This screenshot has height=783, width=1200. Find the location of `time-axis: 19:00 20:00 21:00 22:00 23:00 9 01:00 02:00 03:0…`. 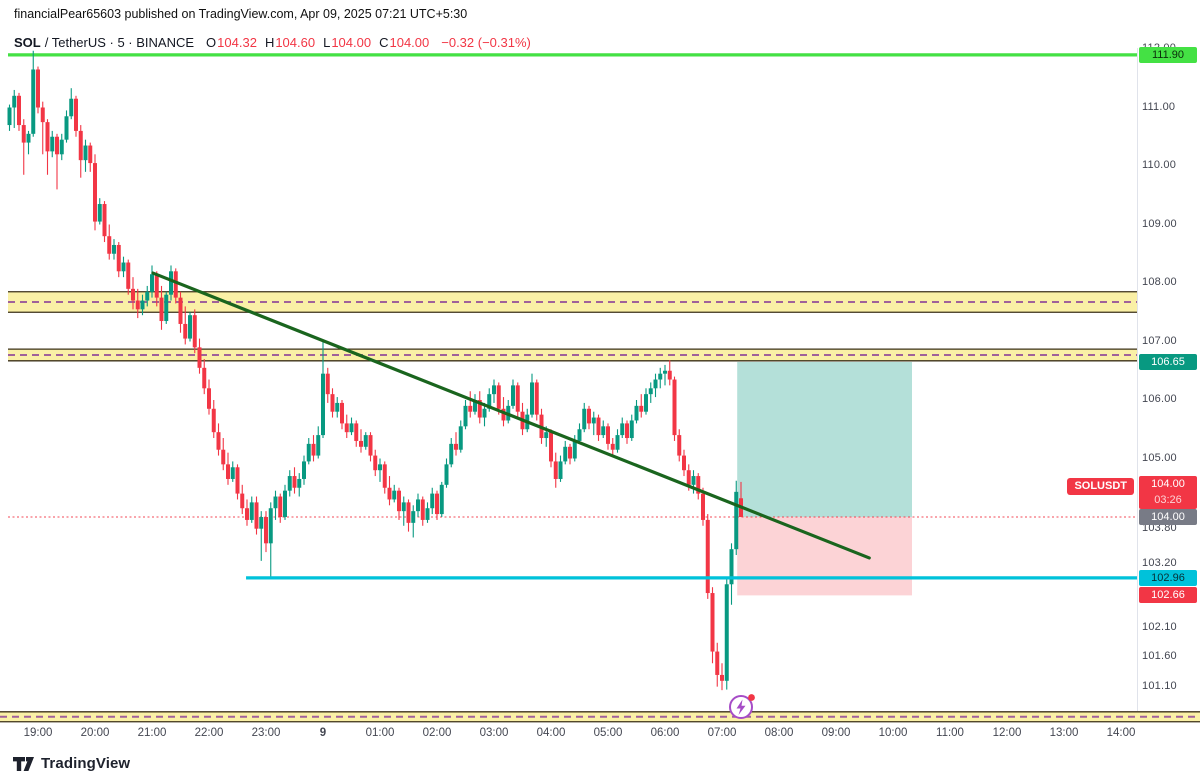

time-axis: 19:00 20:00 21:00 22:00 23:00 9 01:00 02:00 03:0… is located at coordinates (600, 735).